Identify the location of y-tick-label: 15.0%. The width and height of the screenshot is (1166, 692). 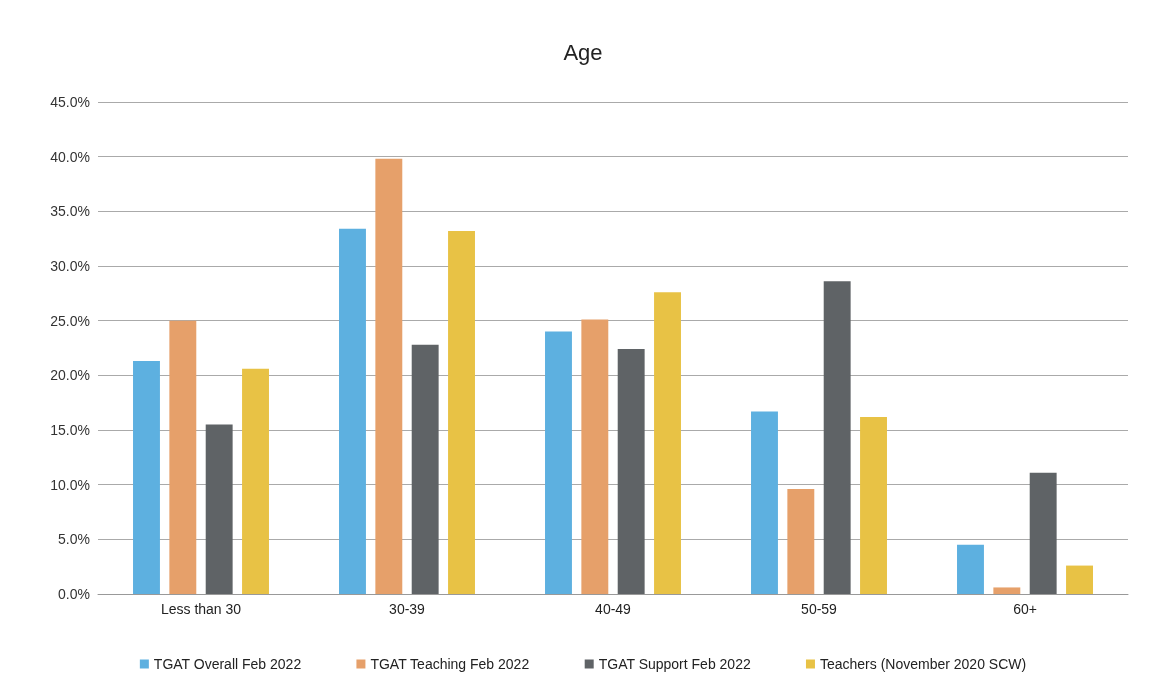
(70, 430).